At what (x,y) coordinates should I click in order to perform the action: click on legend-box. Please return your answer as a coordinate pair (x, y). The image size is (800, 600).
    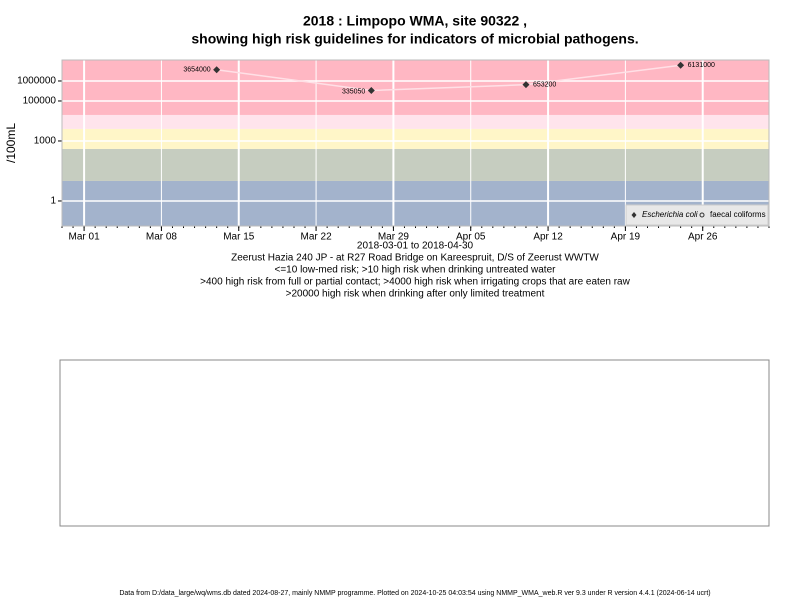
    Looking at the image, I should click on (697, 215).